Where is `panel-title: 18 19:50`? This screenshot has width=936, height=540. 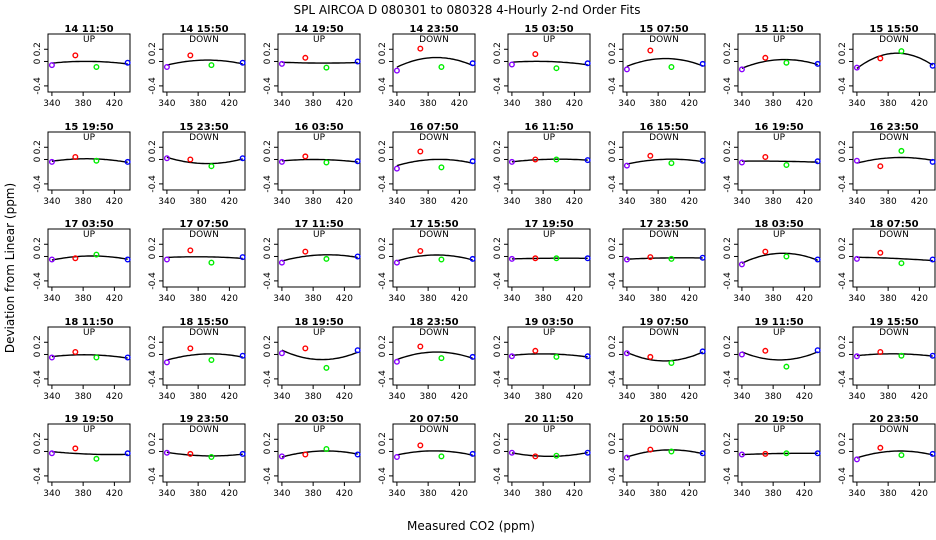
panel-title: 18 19:50 is located at coordinates (318, 322).